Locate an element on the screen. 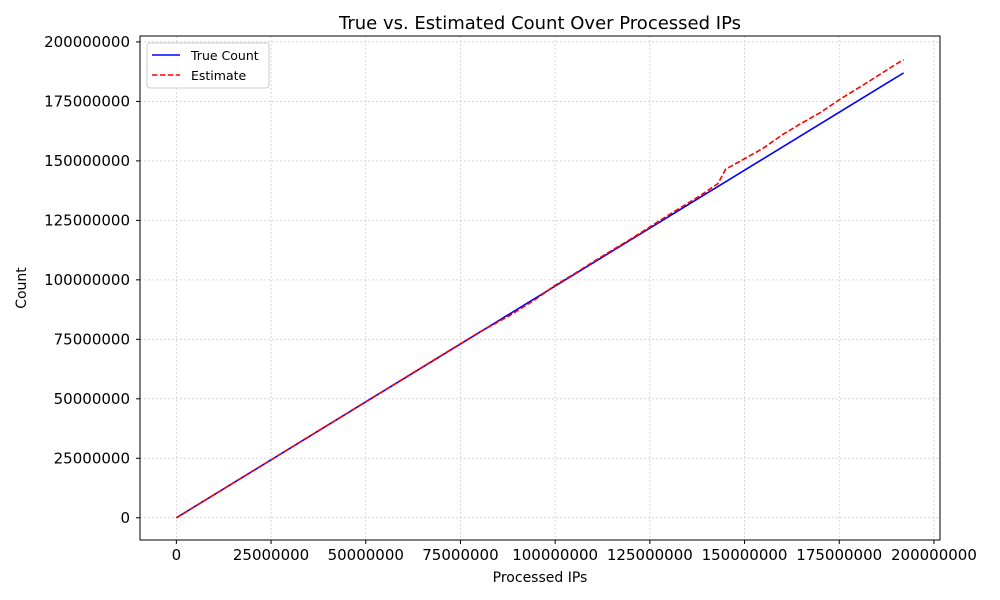 The height and width of the screenshot is (600, 1000). x-tick-label: 25000000 is located at coordinates (271, 555).